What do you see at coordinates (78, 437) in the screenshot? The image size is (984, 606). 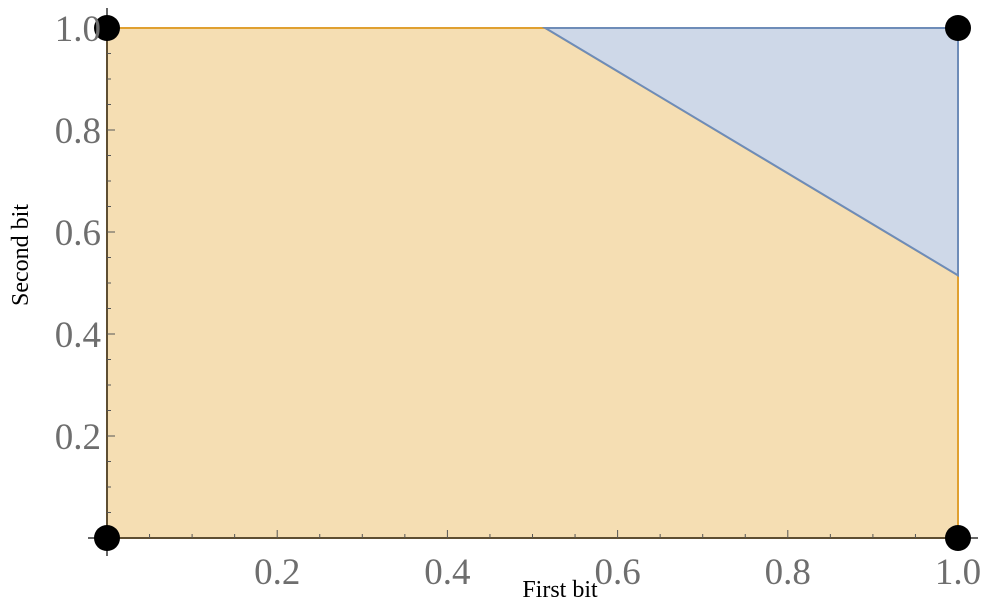 I see `y-tick-label: 0.2` at bounding box center [78, 437].